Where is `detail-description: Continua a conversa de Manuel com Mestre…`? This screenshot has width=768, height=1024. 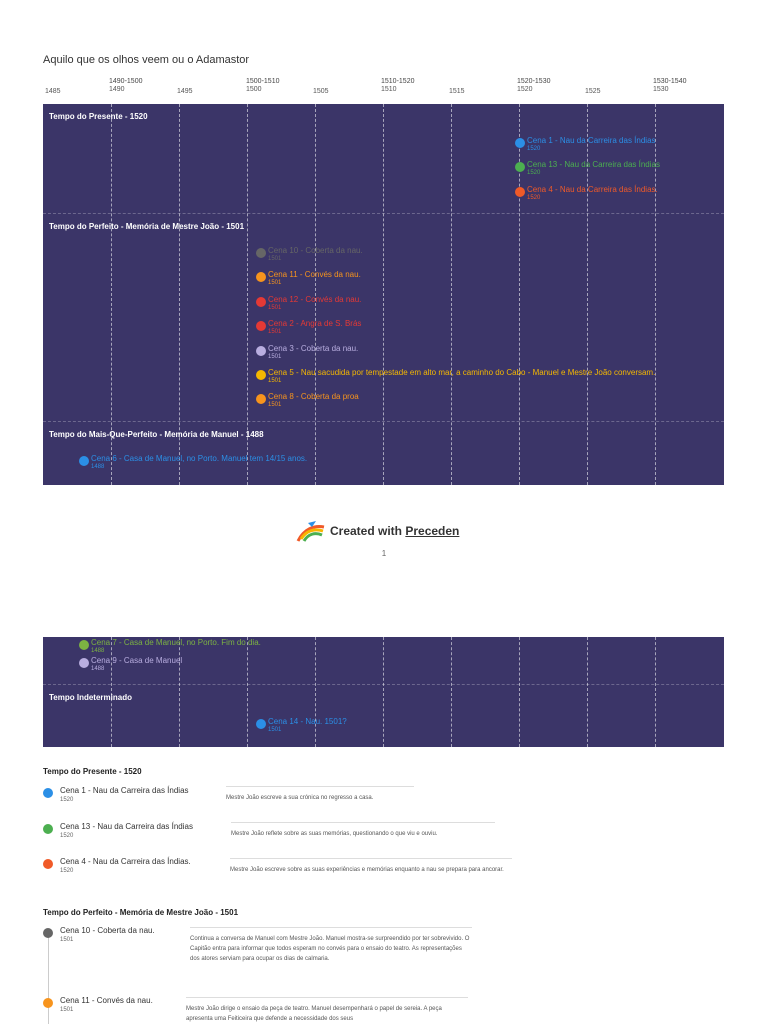 detail-description: Continua a conversa de Manuel com Mestre… is located at coordinates (331, 945).